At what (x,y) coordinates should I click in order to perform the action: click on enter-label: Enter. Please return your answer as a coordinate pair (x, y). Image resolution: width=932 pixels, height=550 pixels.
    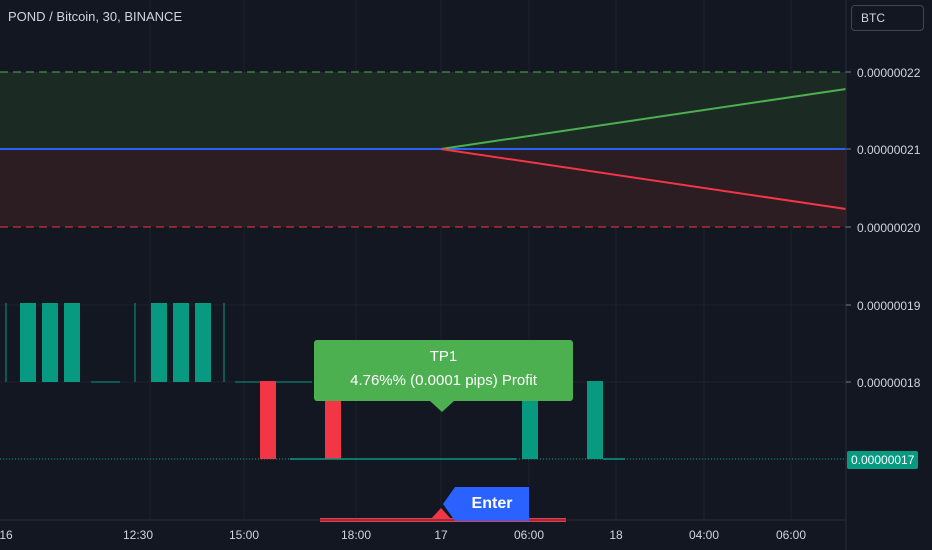
    Looking at the image, I should click on (486, 504).